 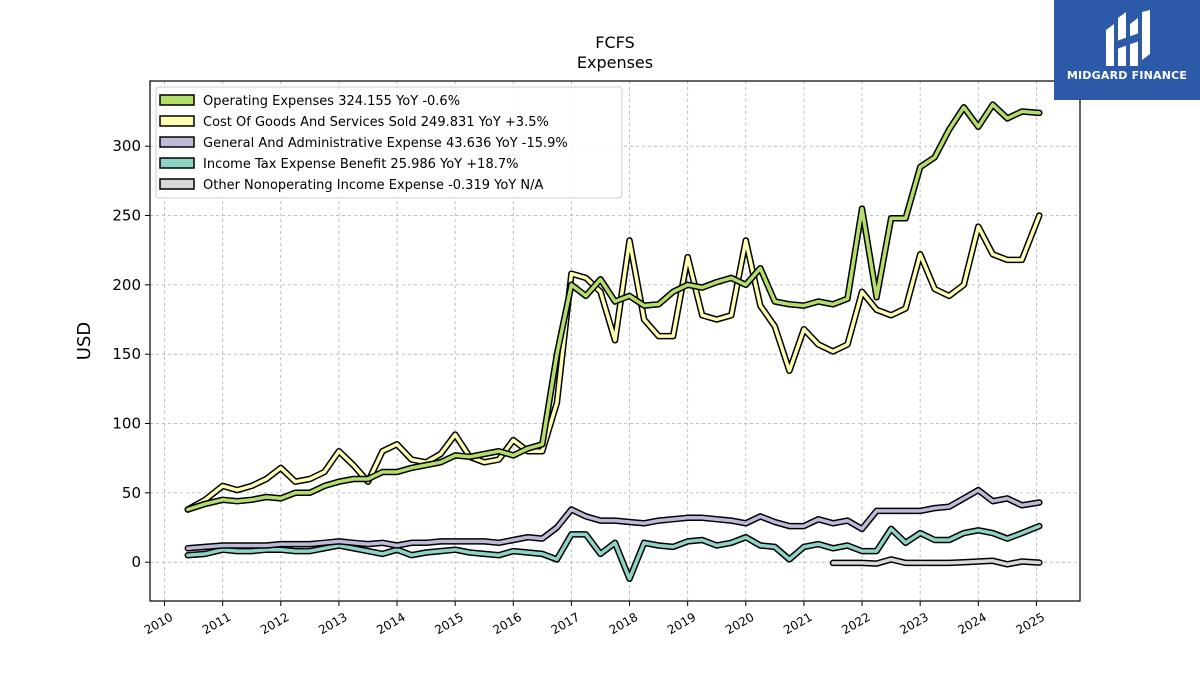 I want to click on y-tick-label: 100, so click(x=126, y=424).